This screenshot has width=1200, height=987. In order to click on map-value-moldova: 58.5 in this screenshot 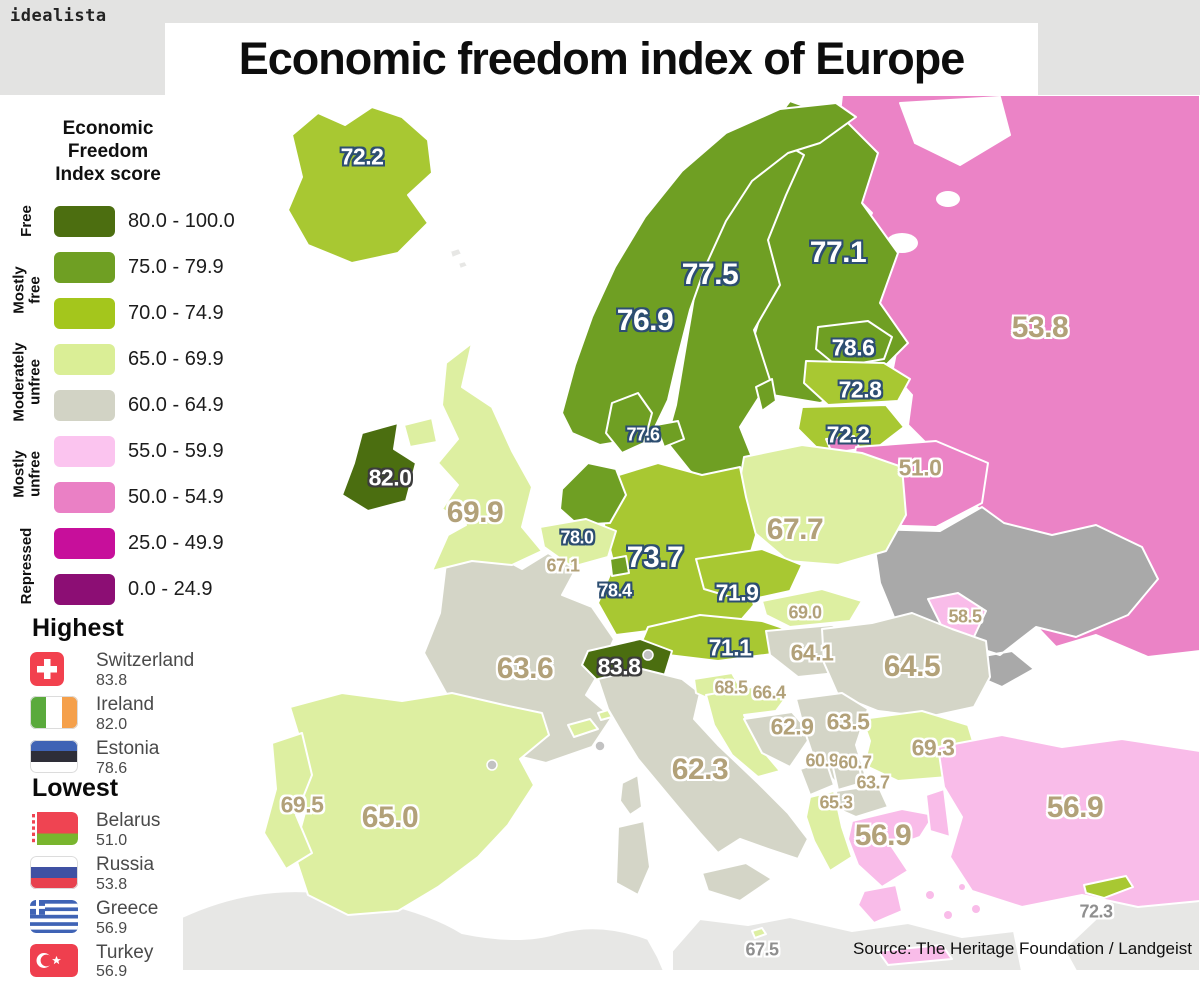, I will do `click(965, 616)`.